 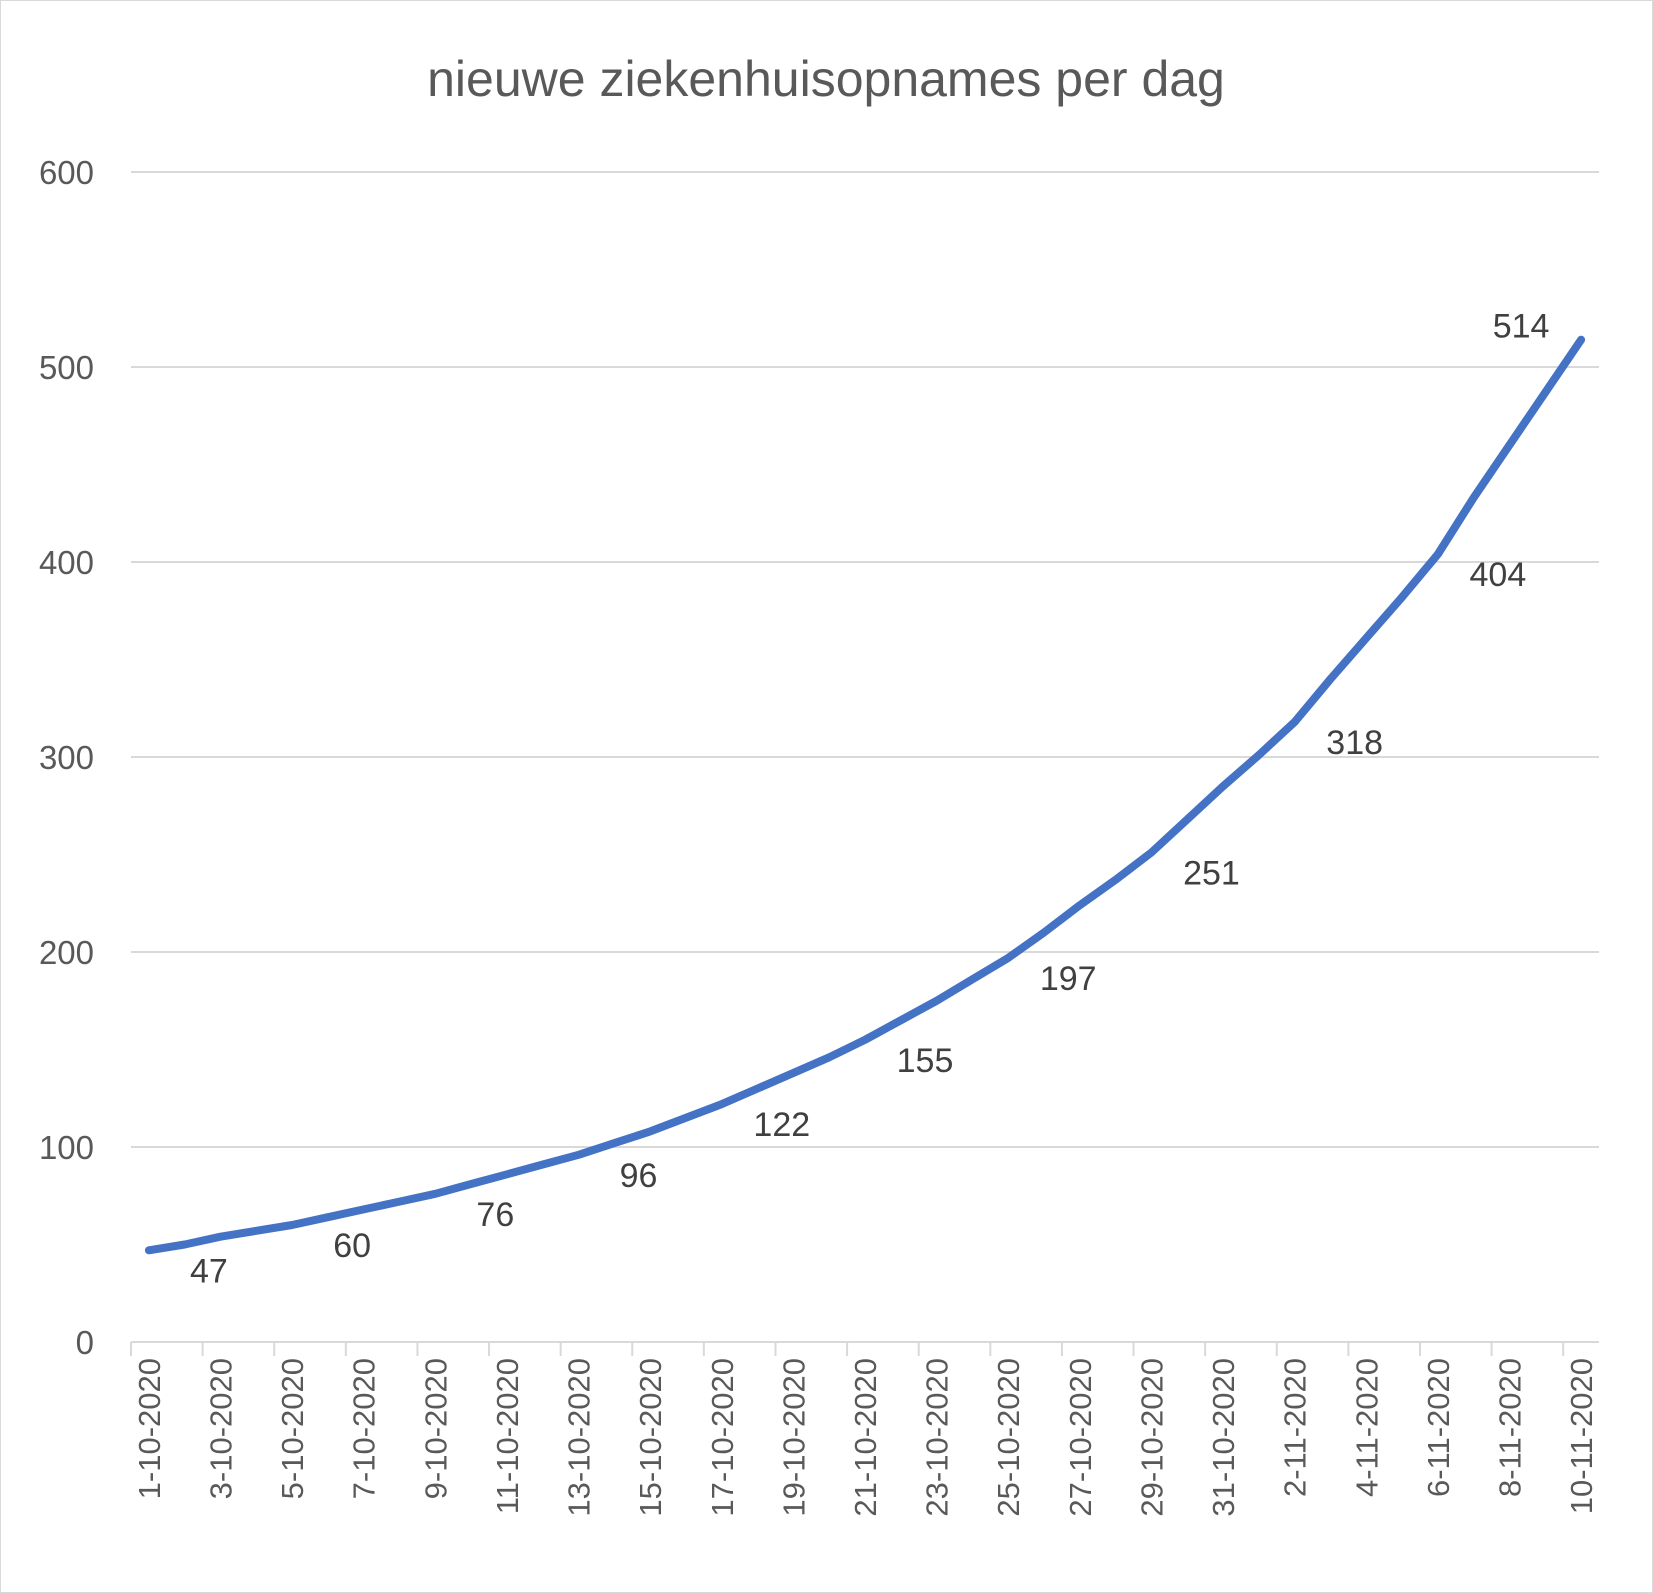 What do you see at coordinates (85, 1342) in the screenshot?
I see `y-tick-label: 0` at bounding box center [85, 1342].